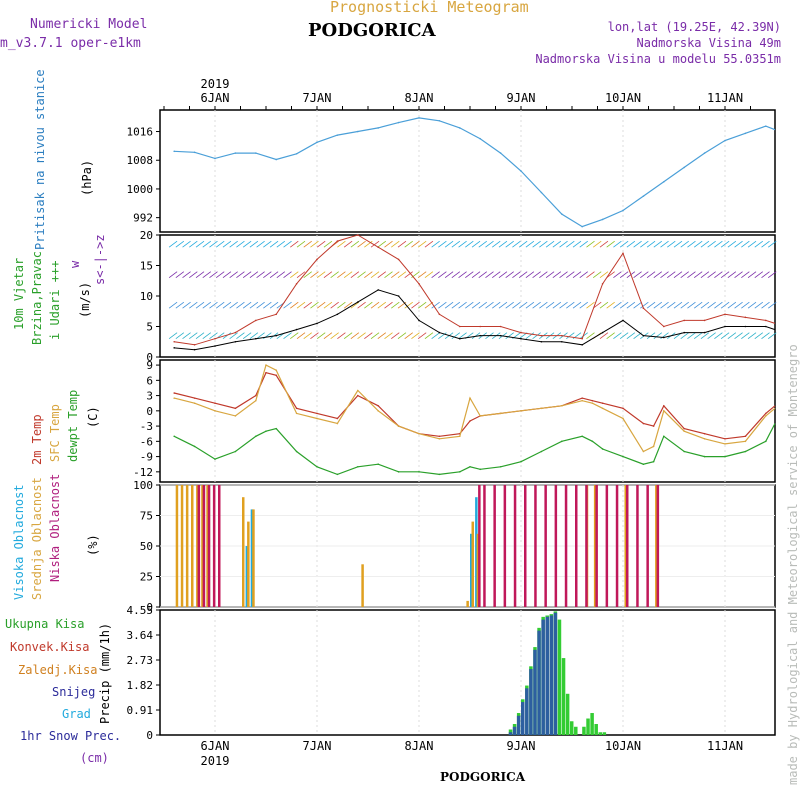 The width and height of the screenshot is (809, 800). Describe the element at coordinates (146, 546) in the screenshot. I see `y-tick-label: 50` at that location.